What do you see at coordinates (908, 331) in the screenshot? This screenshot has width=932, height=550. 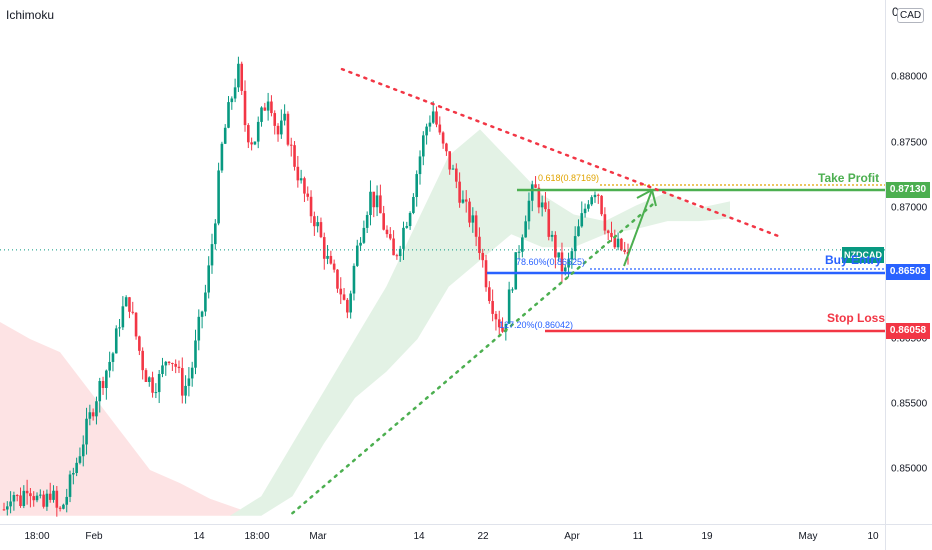 I see `stop-loss-price-tag: 0.86058` at bounding box center [908, 331].